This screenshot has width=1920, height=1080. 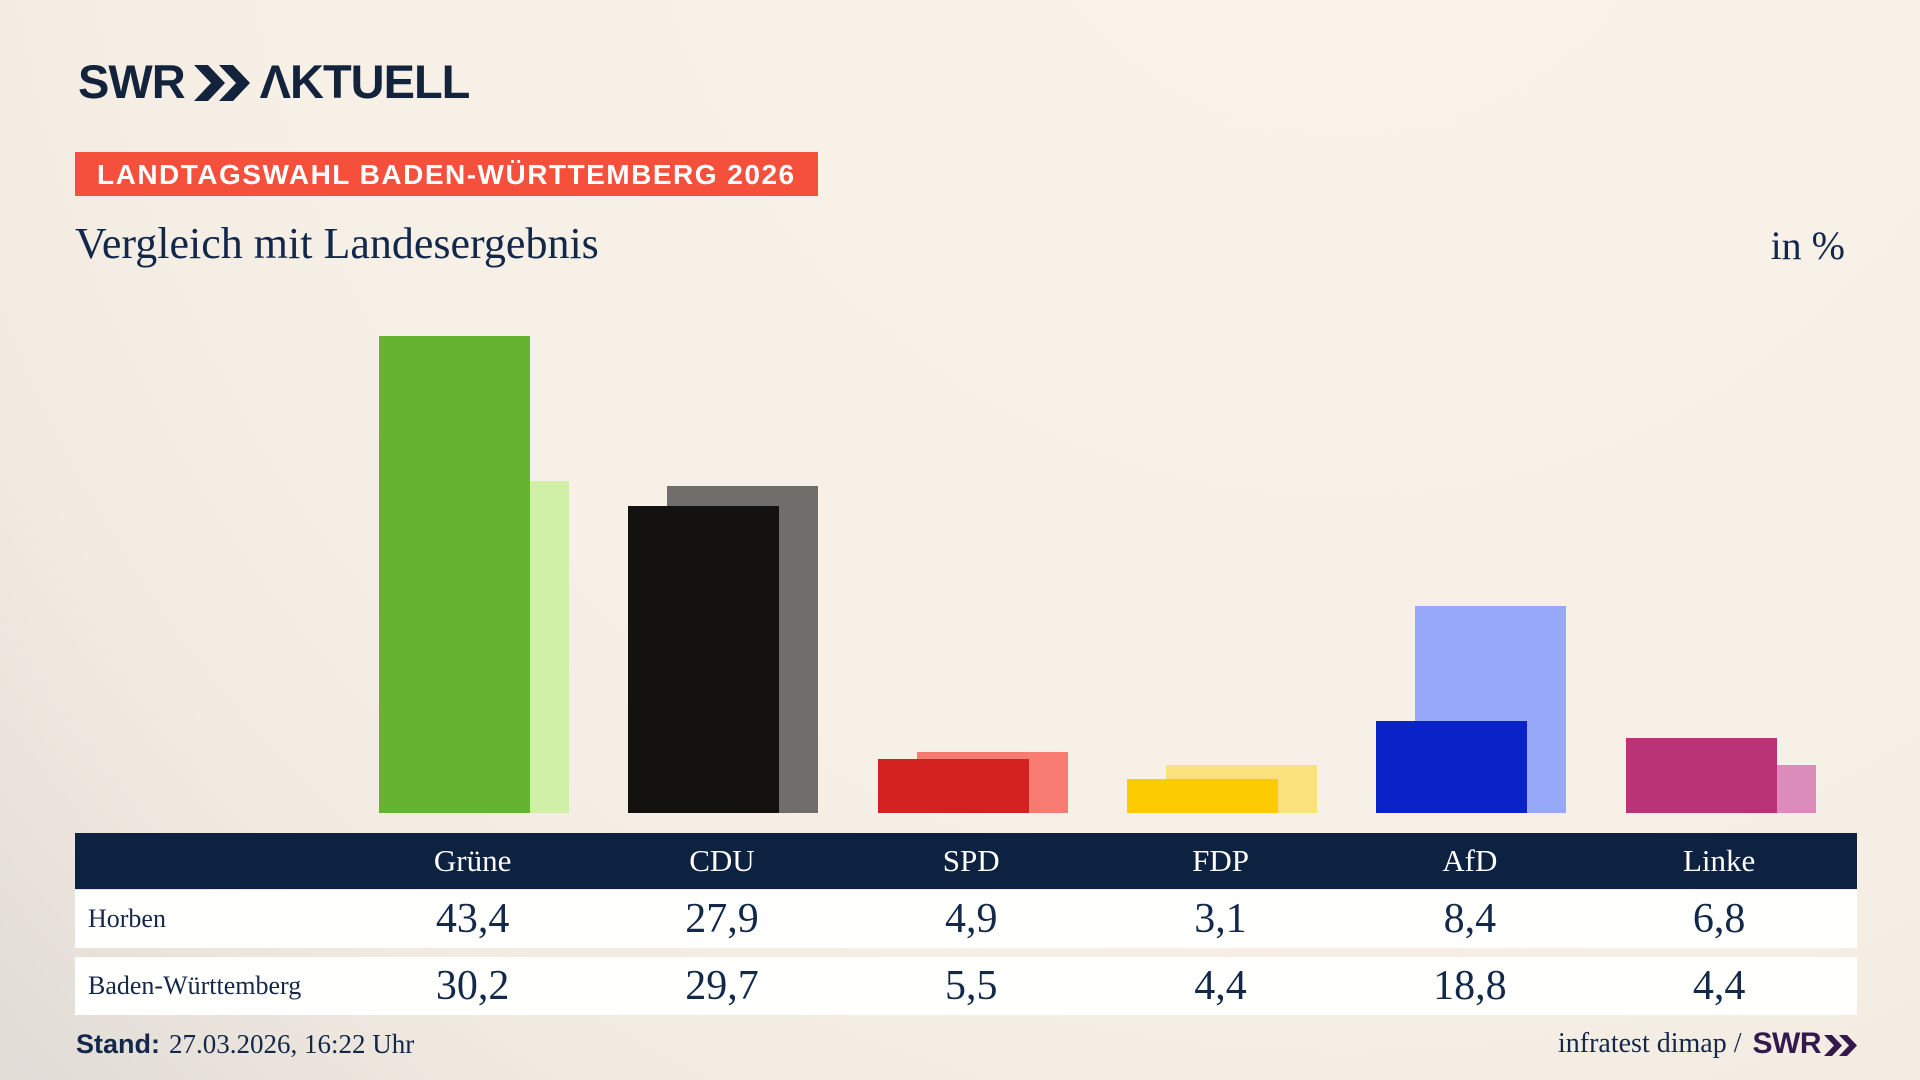 I want to click on stand-timestamp: Stand: 27.03.2026, 16:22 Uhr, so click(x=245, y=1044).